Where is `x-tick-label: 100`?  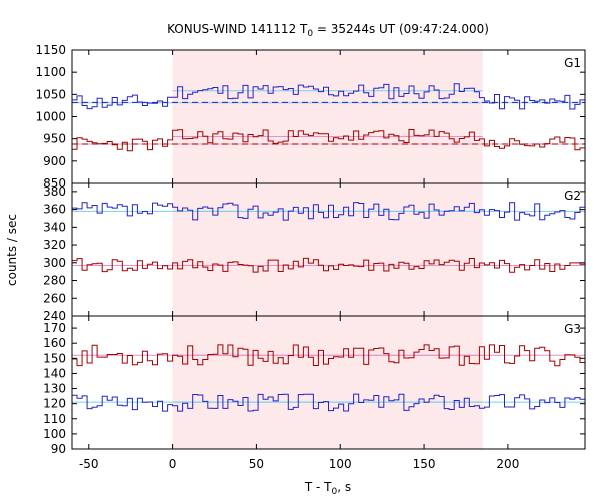 x-tick-label: 100 is located at coordinates (340, 464).